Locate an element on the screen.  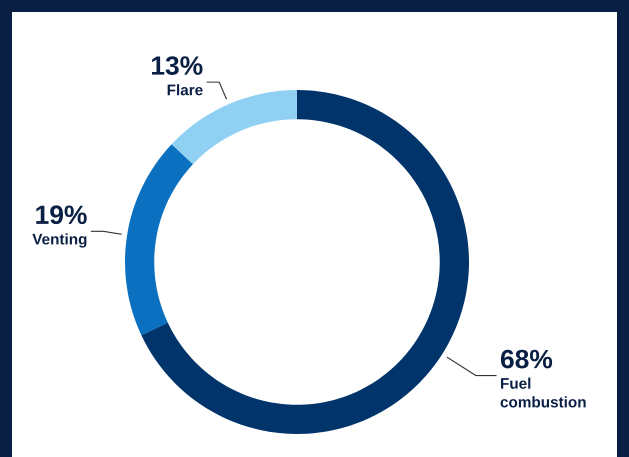
donut-slice is located at coordinates (159, 240).